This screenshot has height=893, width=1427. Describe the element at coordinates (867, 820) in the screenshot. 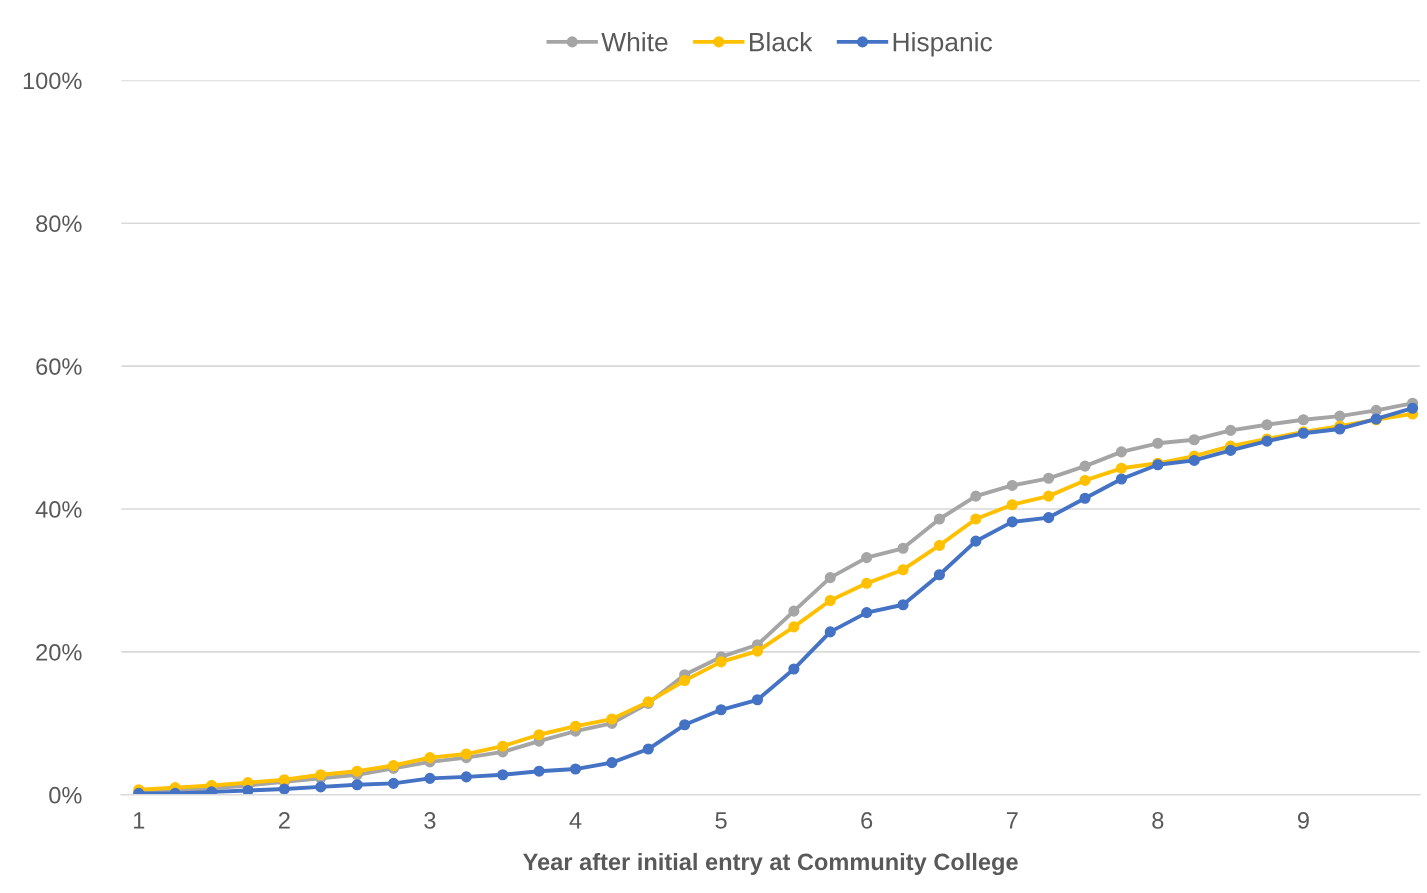

I see `x-tick-label: 6` at that location.